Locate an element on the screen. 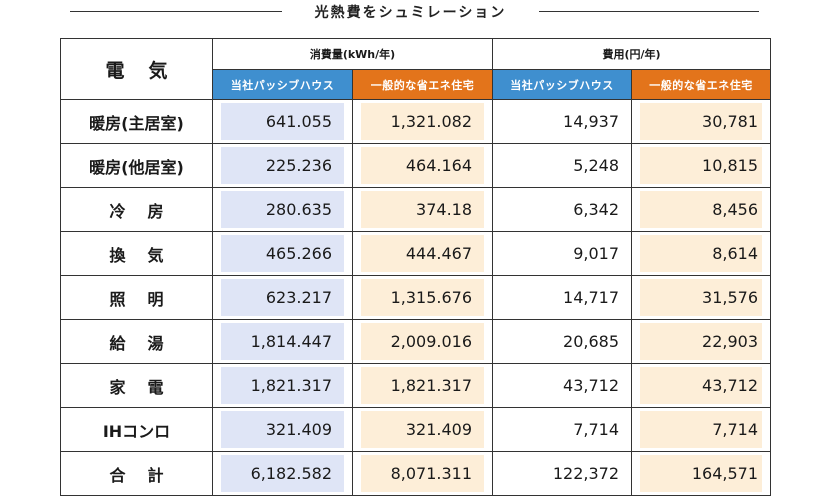  passive-cost-cell: 43,712 is located at coordinates (562, 385).